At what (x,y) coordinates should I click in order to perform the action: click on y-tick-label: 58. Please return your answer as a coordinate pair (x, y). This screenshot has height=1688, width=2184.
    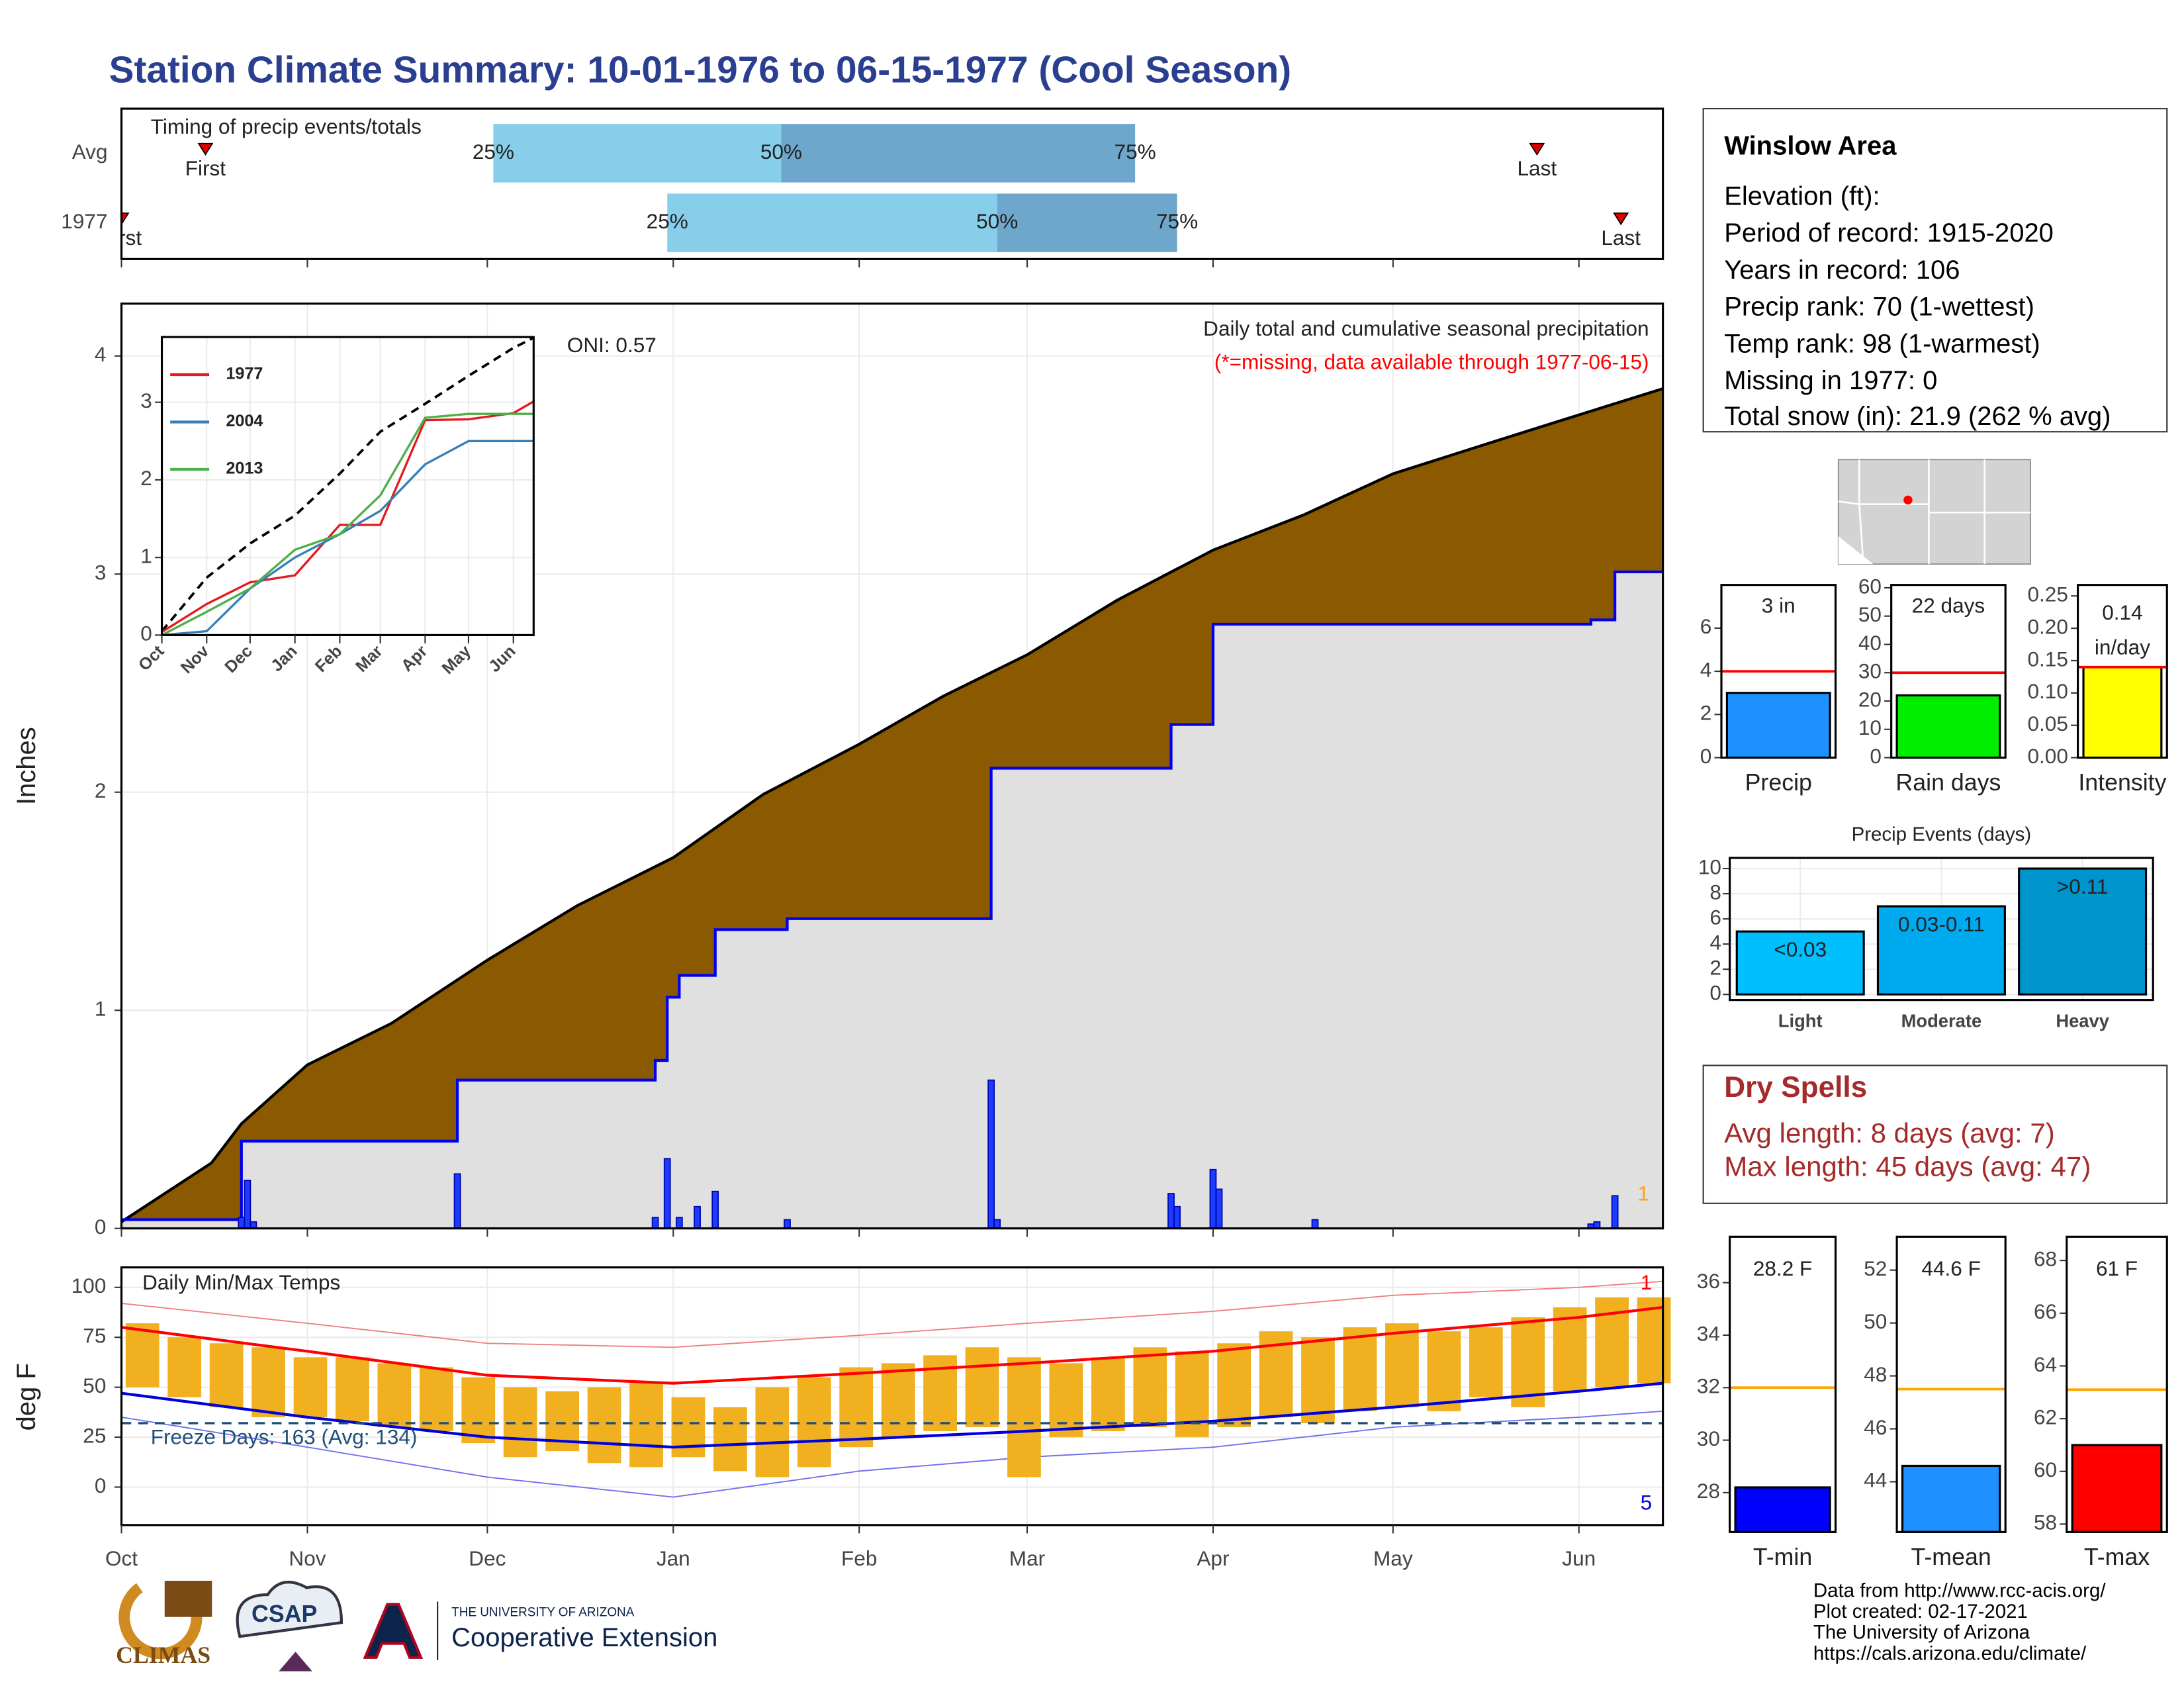
    Looking at the image, I should click on (2045, 1522).